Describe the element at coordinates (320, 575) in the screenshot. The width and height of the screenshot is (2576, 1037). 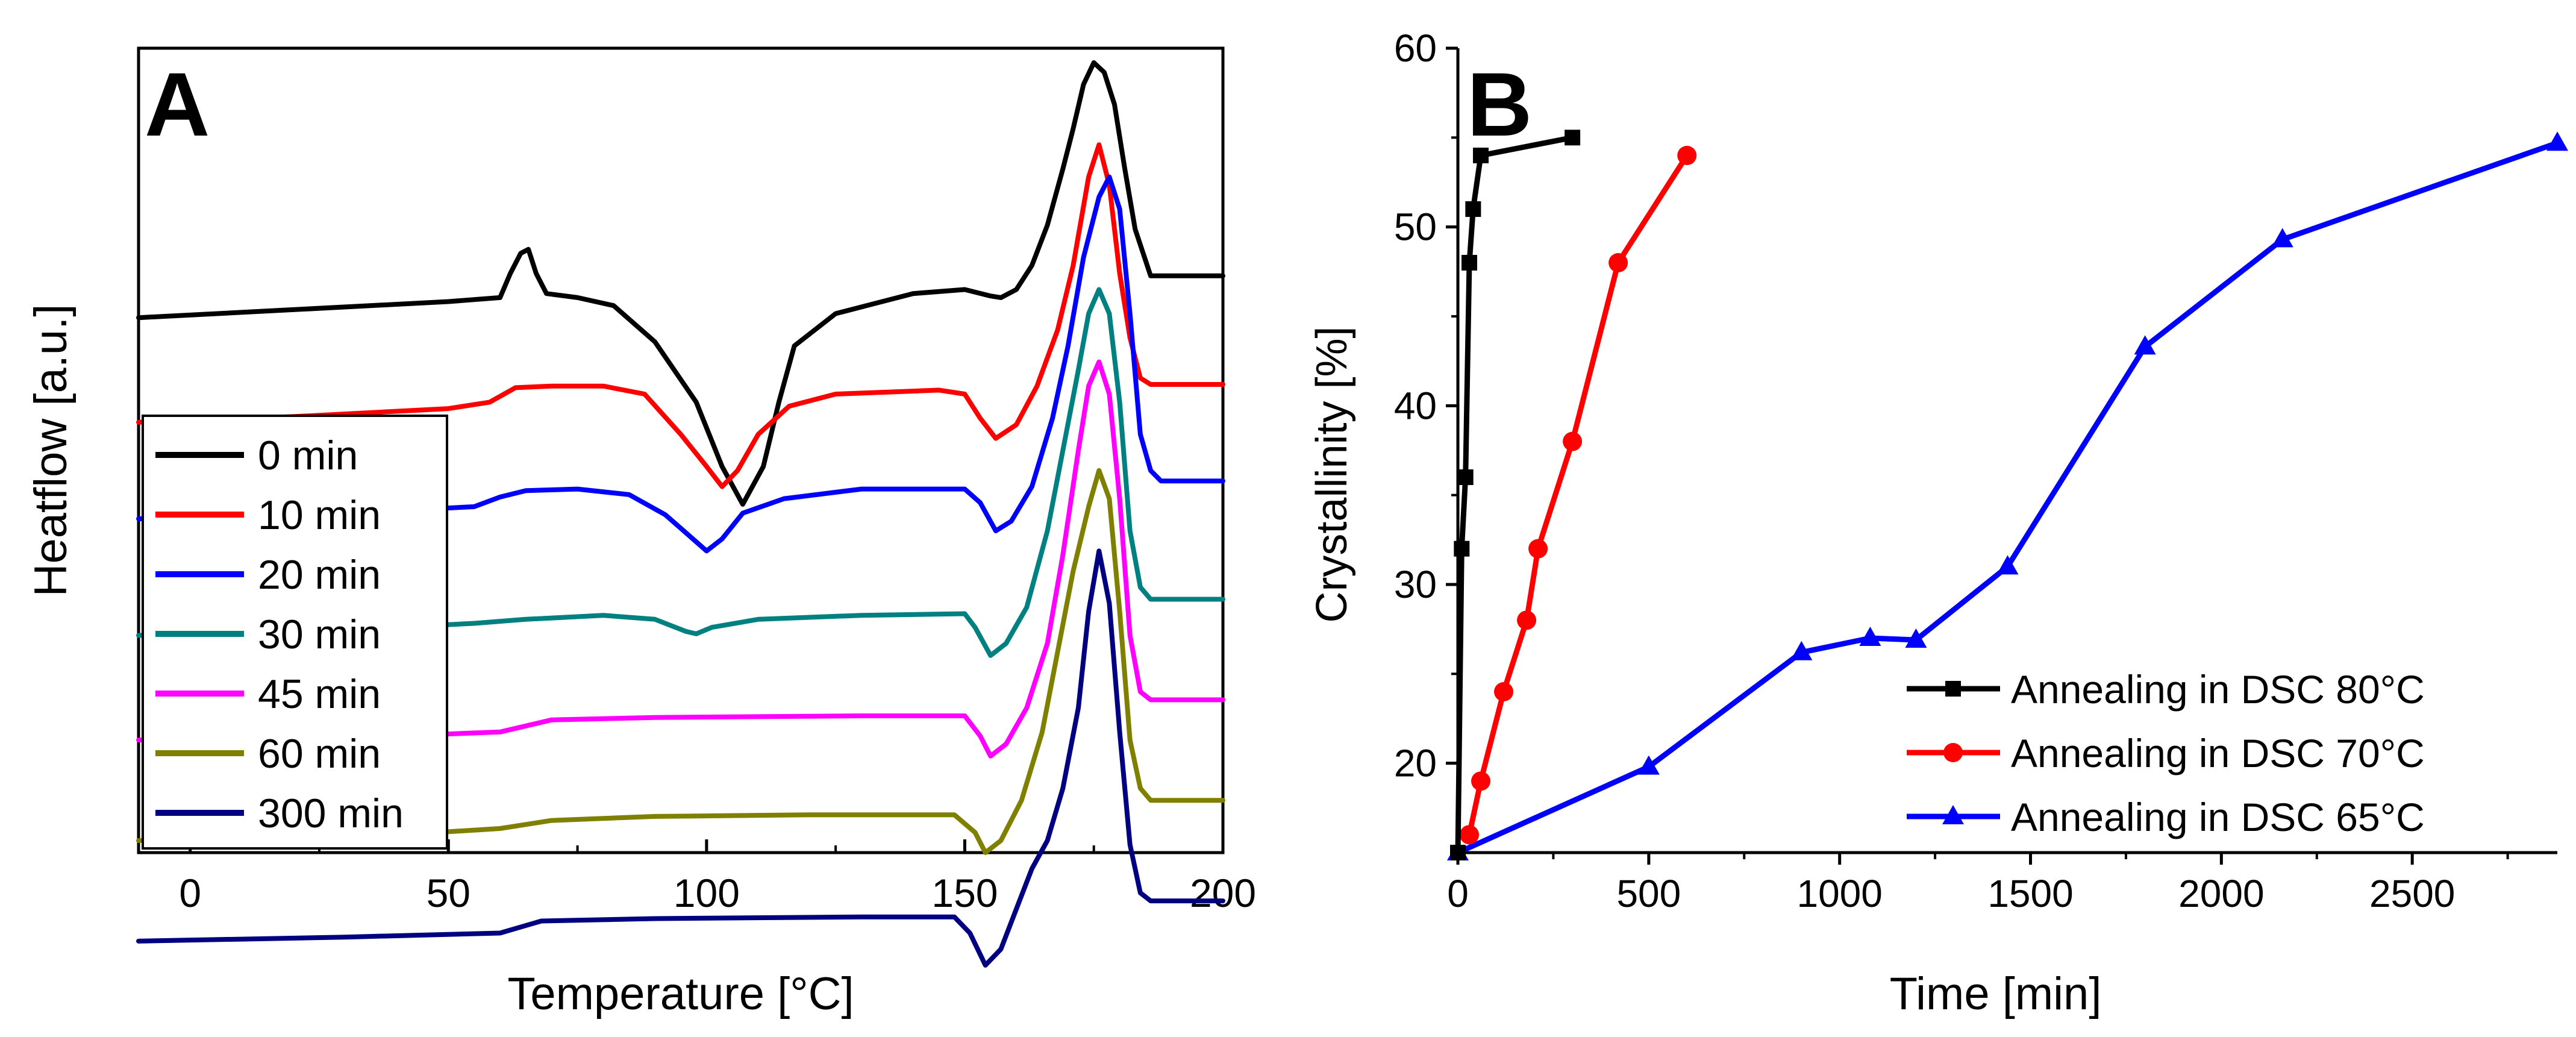
I see `legend-label: 20 min` at that location.